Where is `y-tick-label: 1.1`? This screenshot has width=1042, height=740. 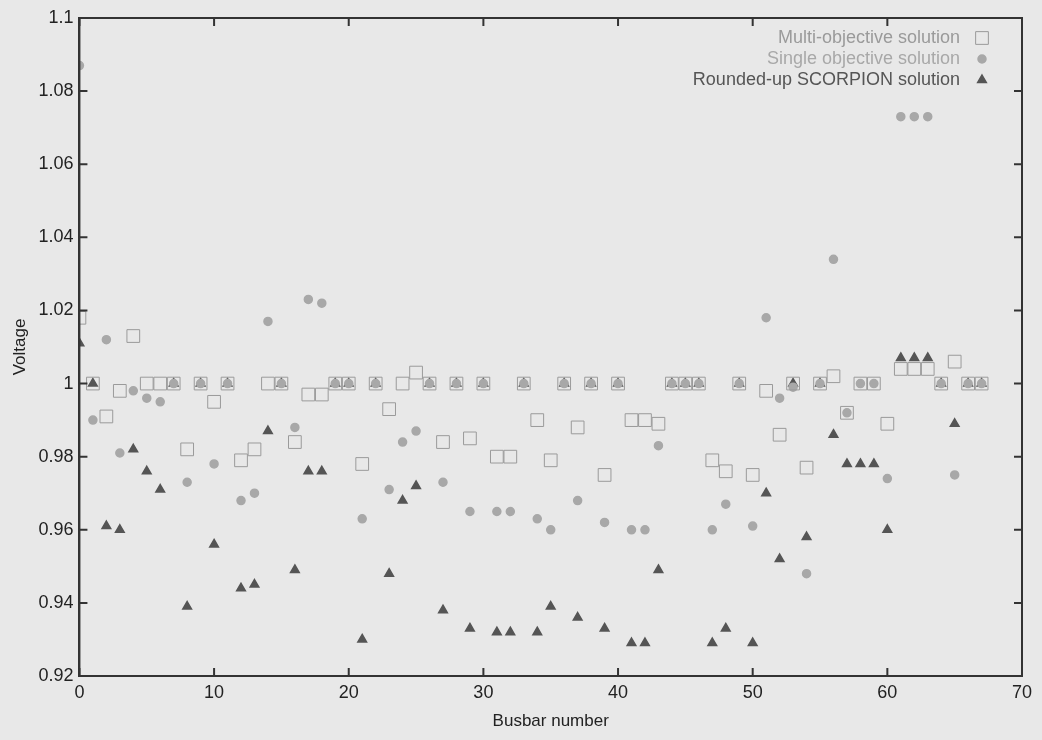
y-tick-label: 1.1 is located at coordinates (61, 16).